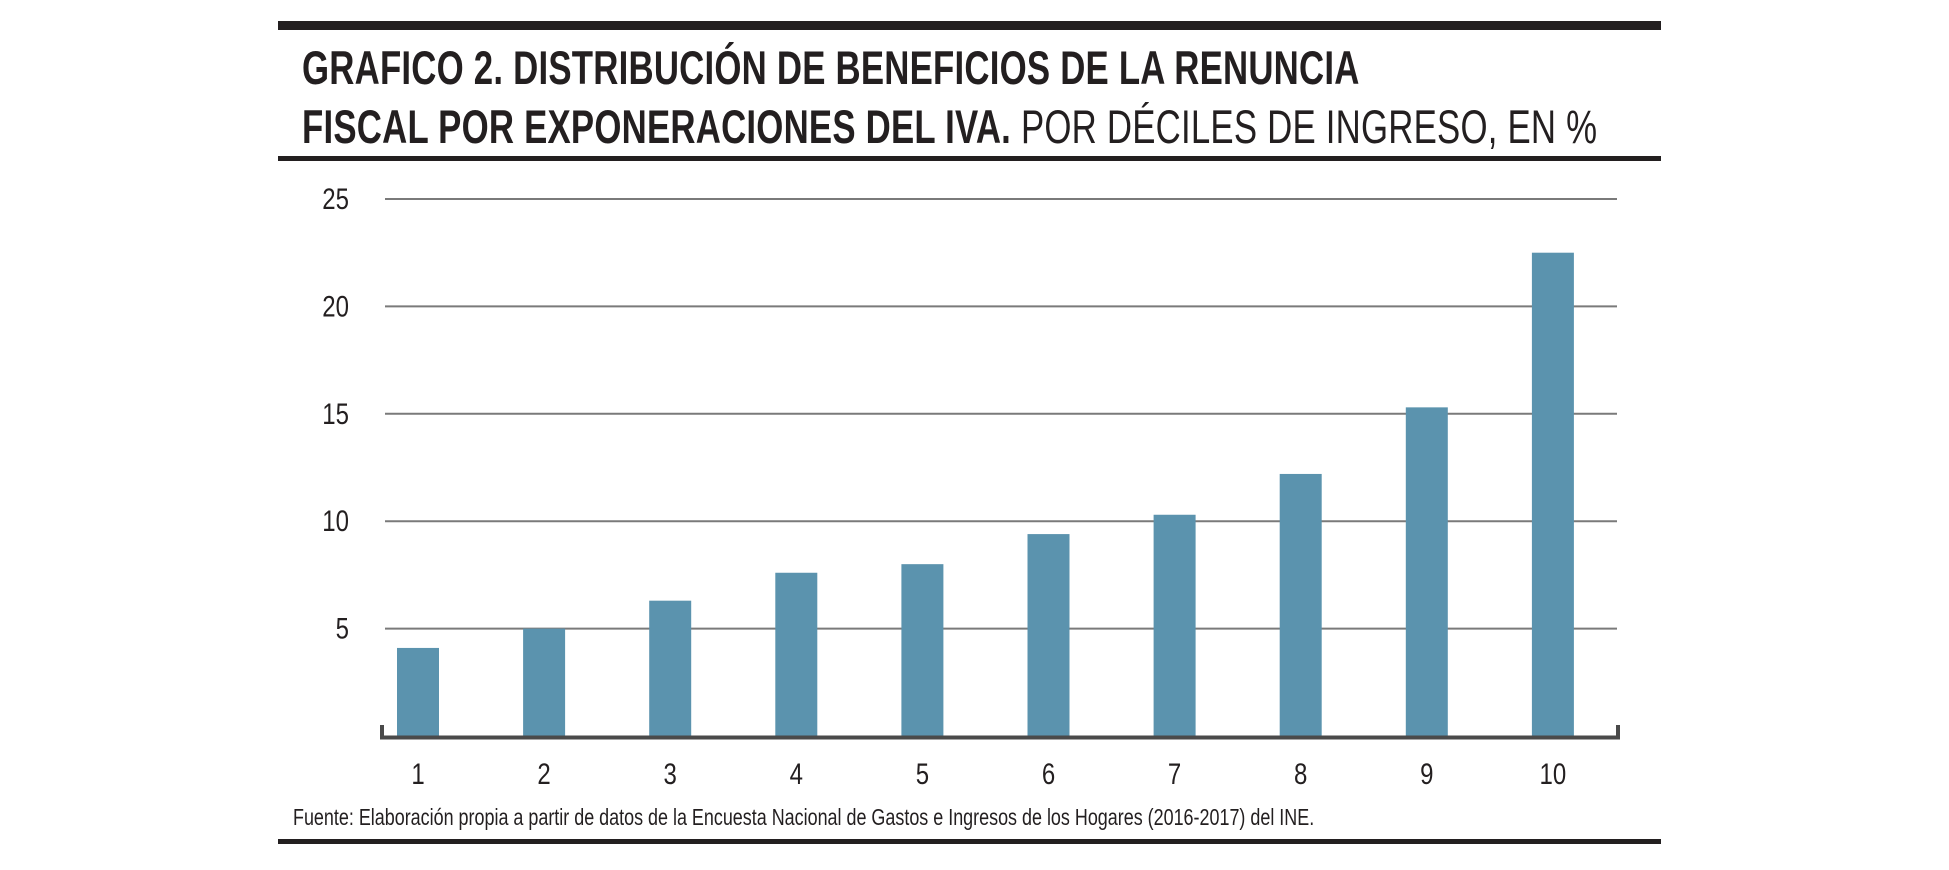 Image resolution: width=1949 pixels, height=870 pixels. Describe the element at coordinates (1300, 773) in the screenshot. I see `x-tick-label-8: 8` at that location.